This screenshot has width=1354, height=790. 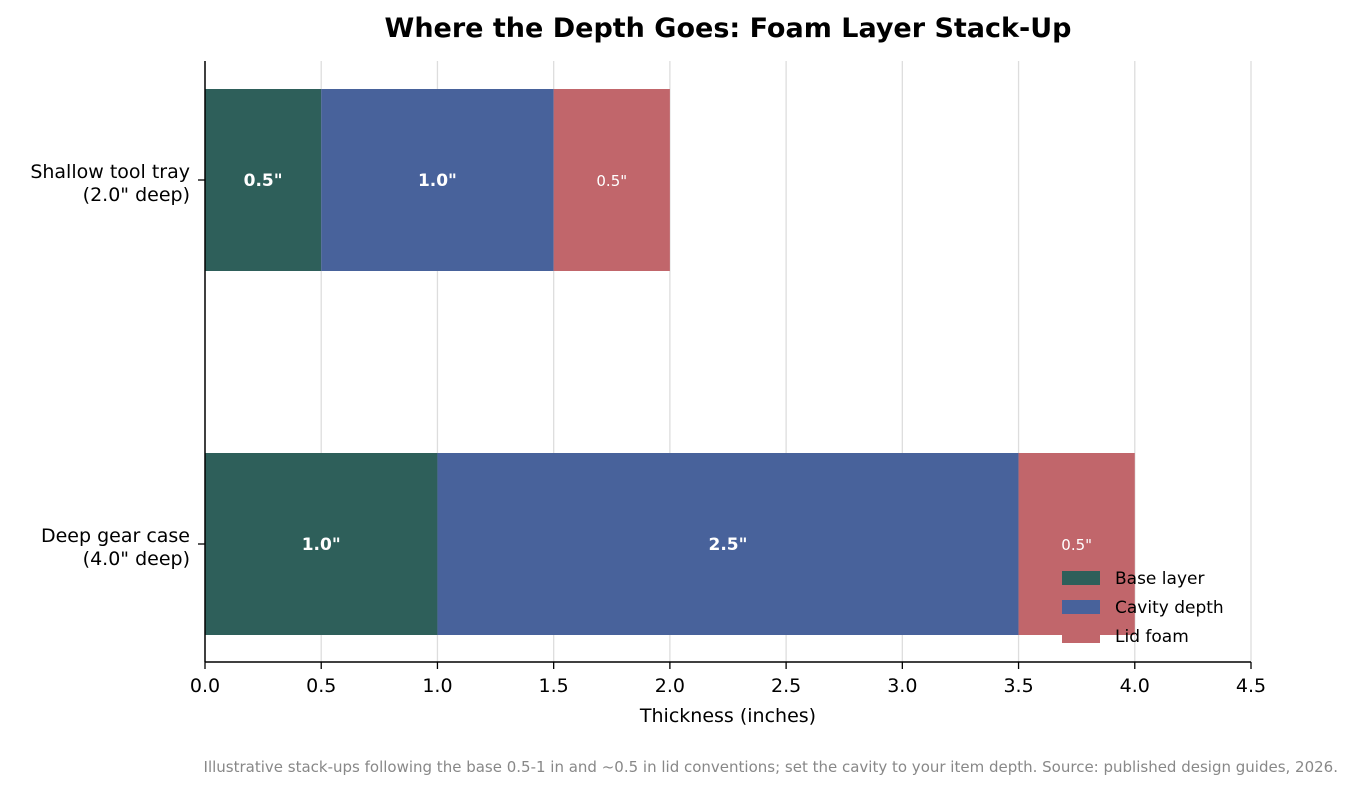 I want to click on x-tick-label: 1.0, so click(x=437, y=686).